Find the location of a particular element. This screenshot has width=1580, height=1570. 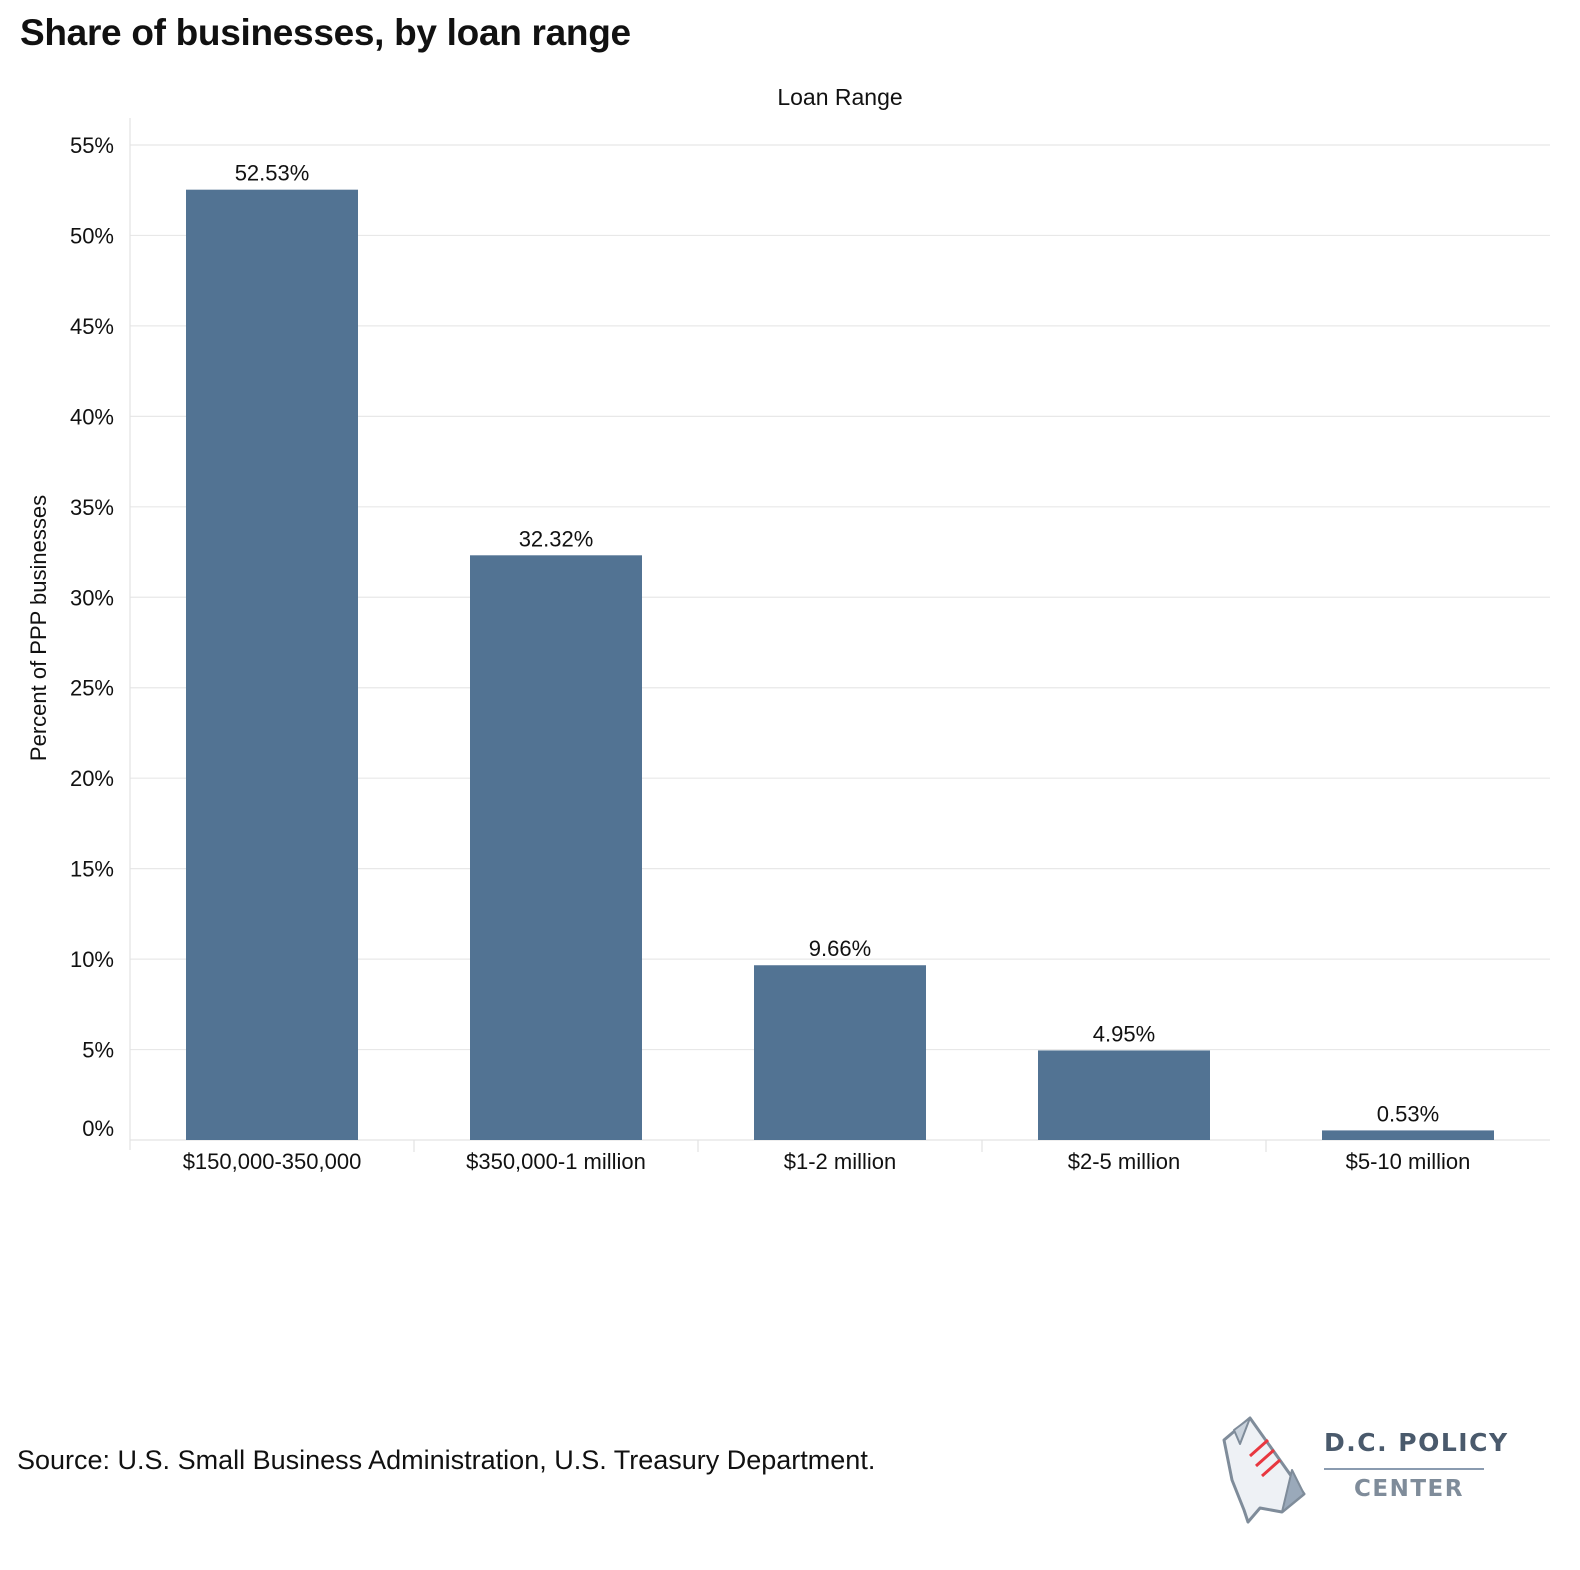

x-tick-label: $350,000-1 million is located at coordinates (556, 1161).